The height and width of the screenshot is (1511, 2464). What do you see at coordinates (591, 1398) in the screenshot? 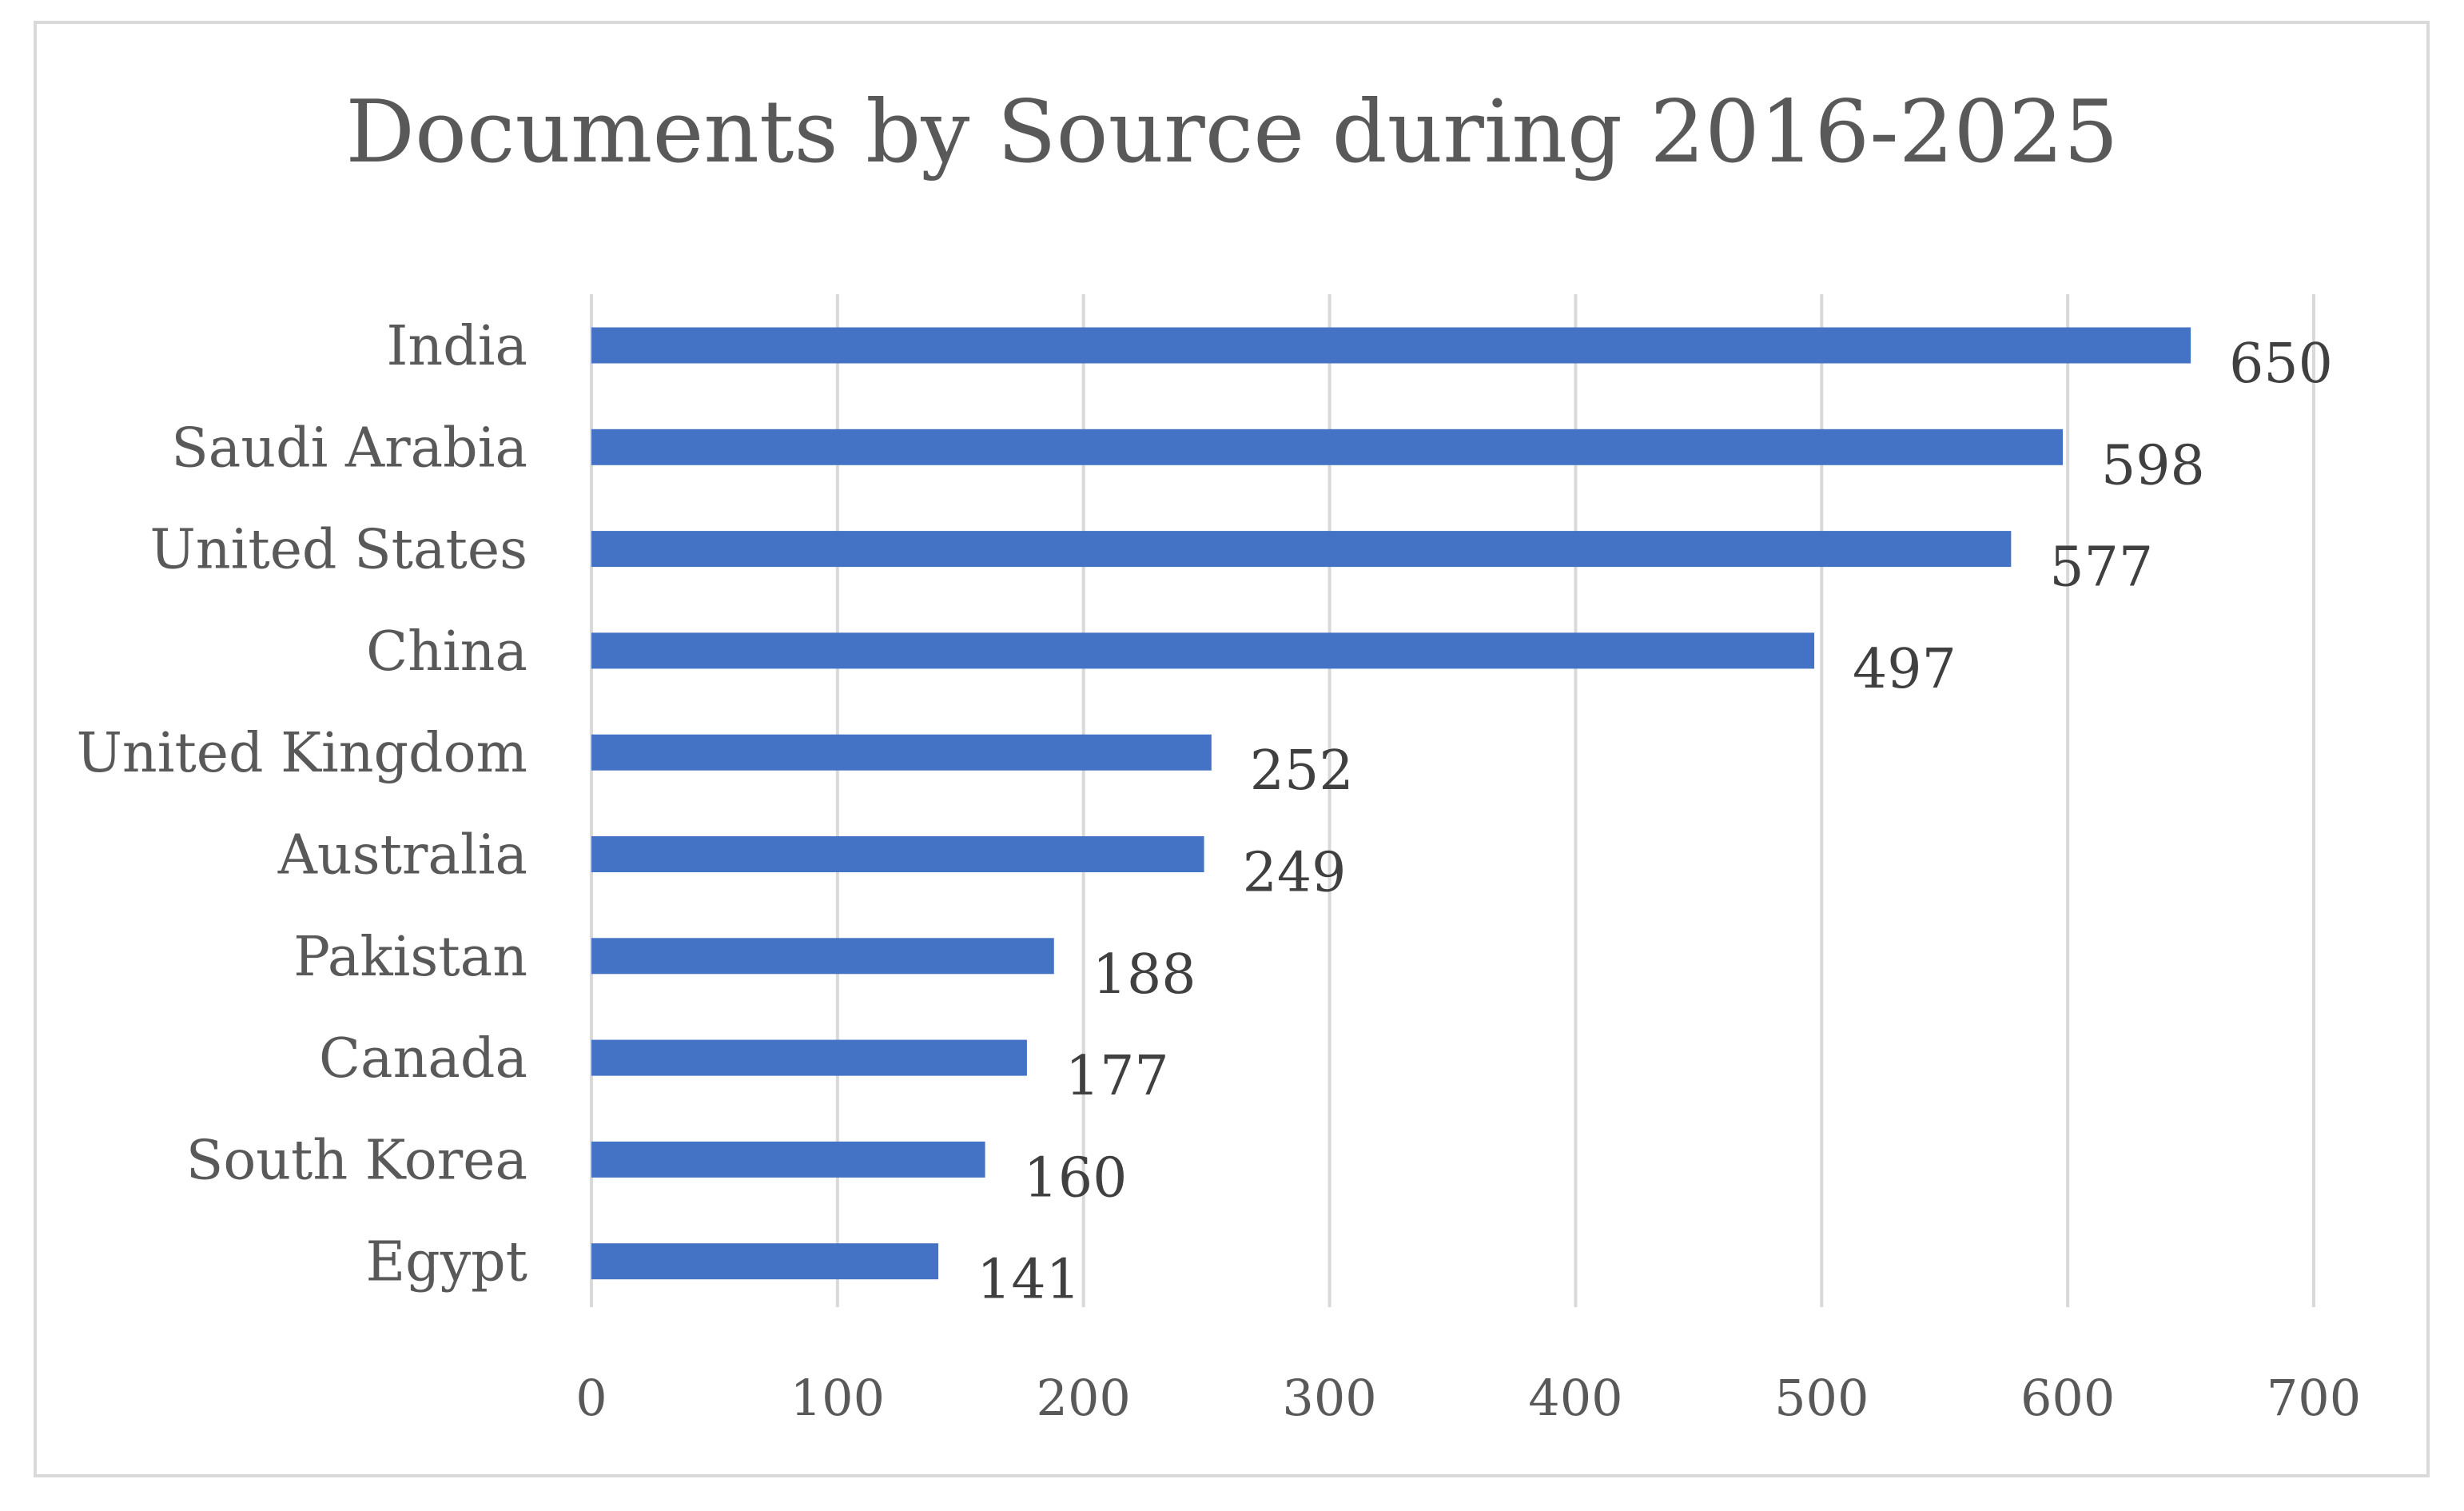
I see `x-tick-label: 0` at bounding box center [591, 1398].